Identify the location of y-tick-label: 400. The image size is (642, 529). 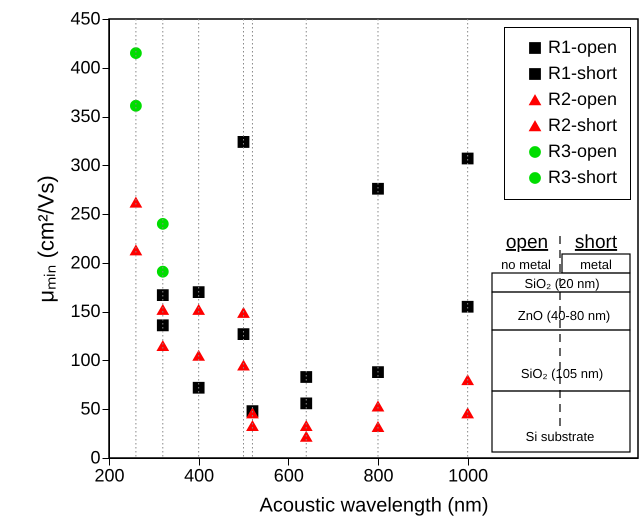
(85, 67).